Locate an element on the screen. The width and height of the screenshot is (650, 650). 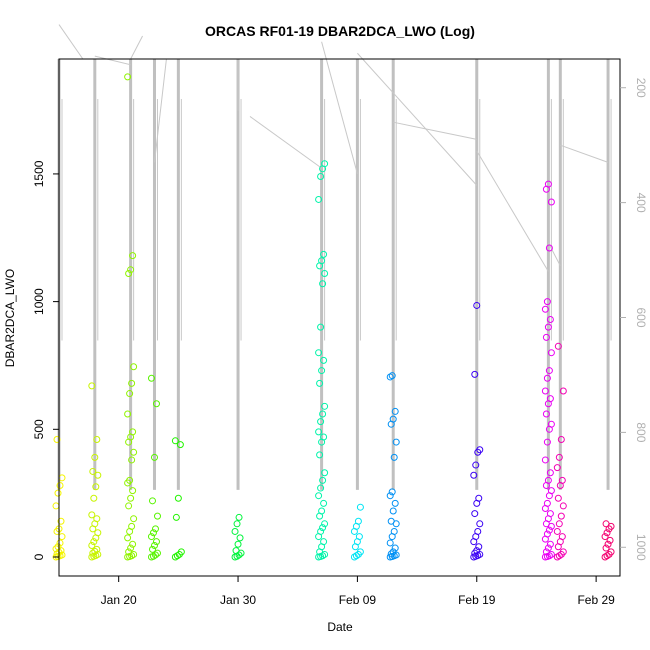
y-axis: 0 500 1000 1500 is located at coordinates (45, 360).